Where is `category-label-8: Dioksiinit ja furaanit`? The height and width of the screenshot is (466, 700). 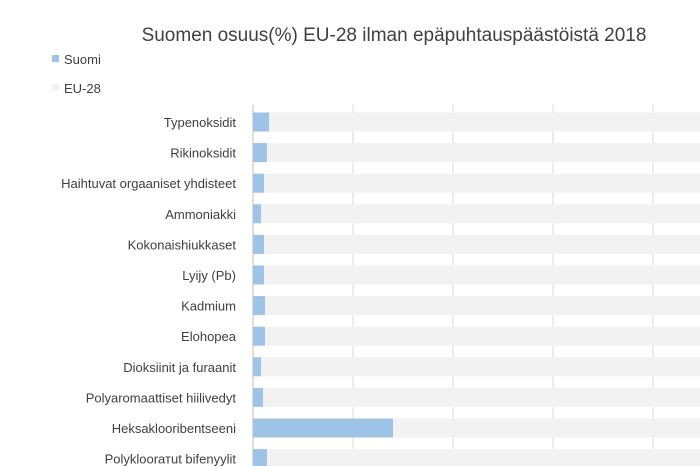 category-label-8: Dioksiinit ja furaanit is located at coordinates (179, 367).